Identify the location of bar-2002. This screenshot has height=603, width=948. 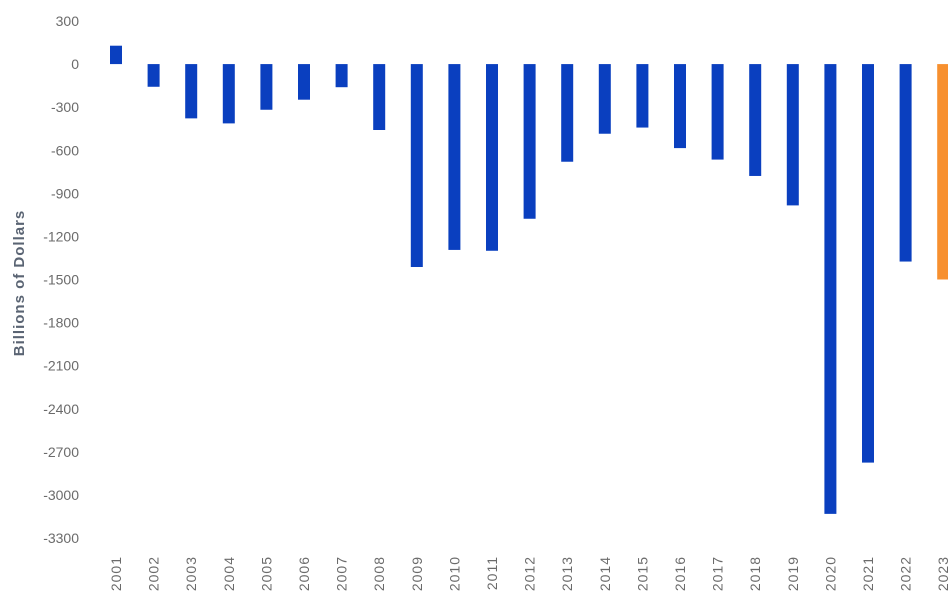
(153, 75).